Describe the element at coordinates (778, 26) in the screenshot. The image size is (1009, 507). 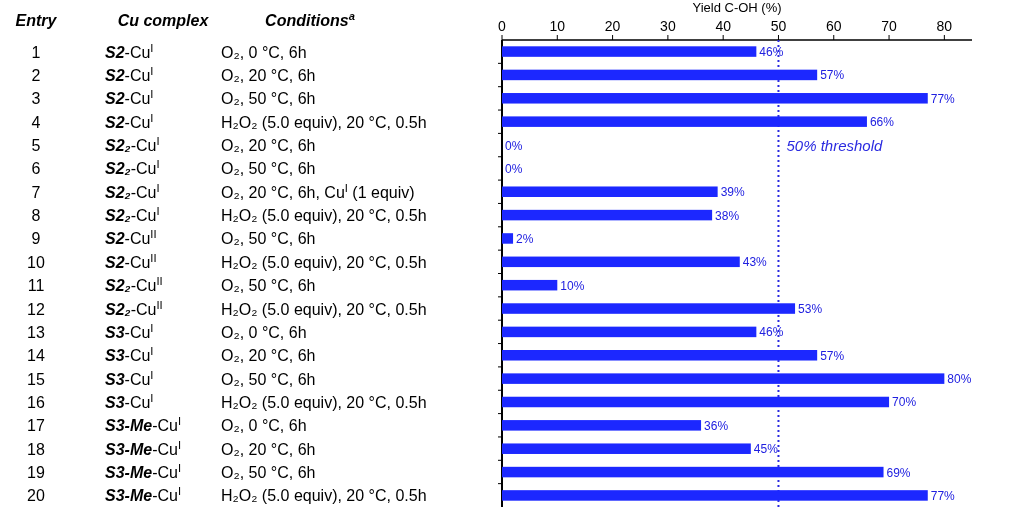
I see `x2-tick-label: 50` at that location.